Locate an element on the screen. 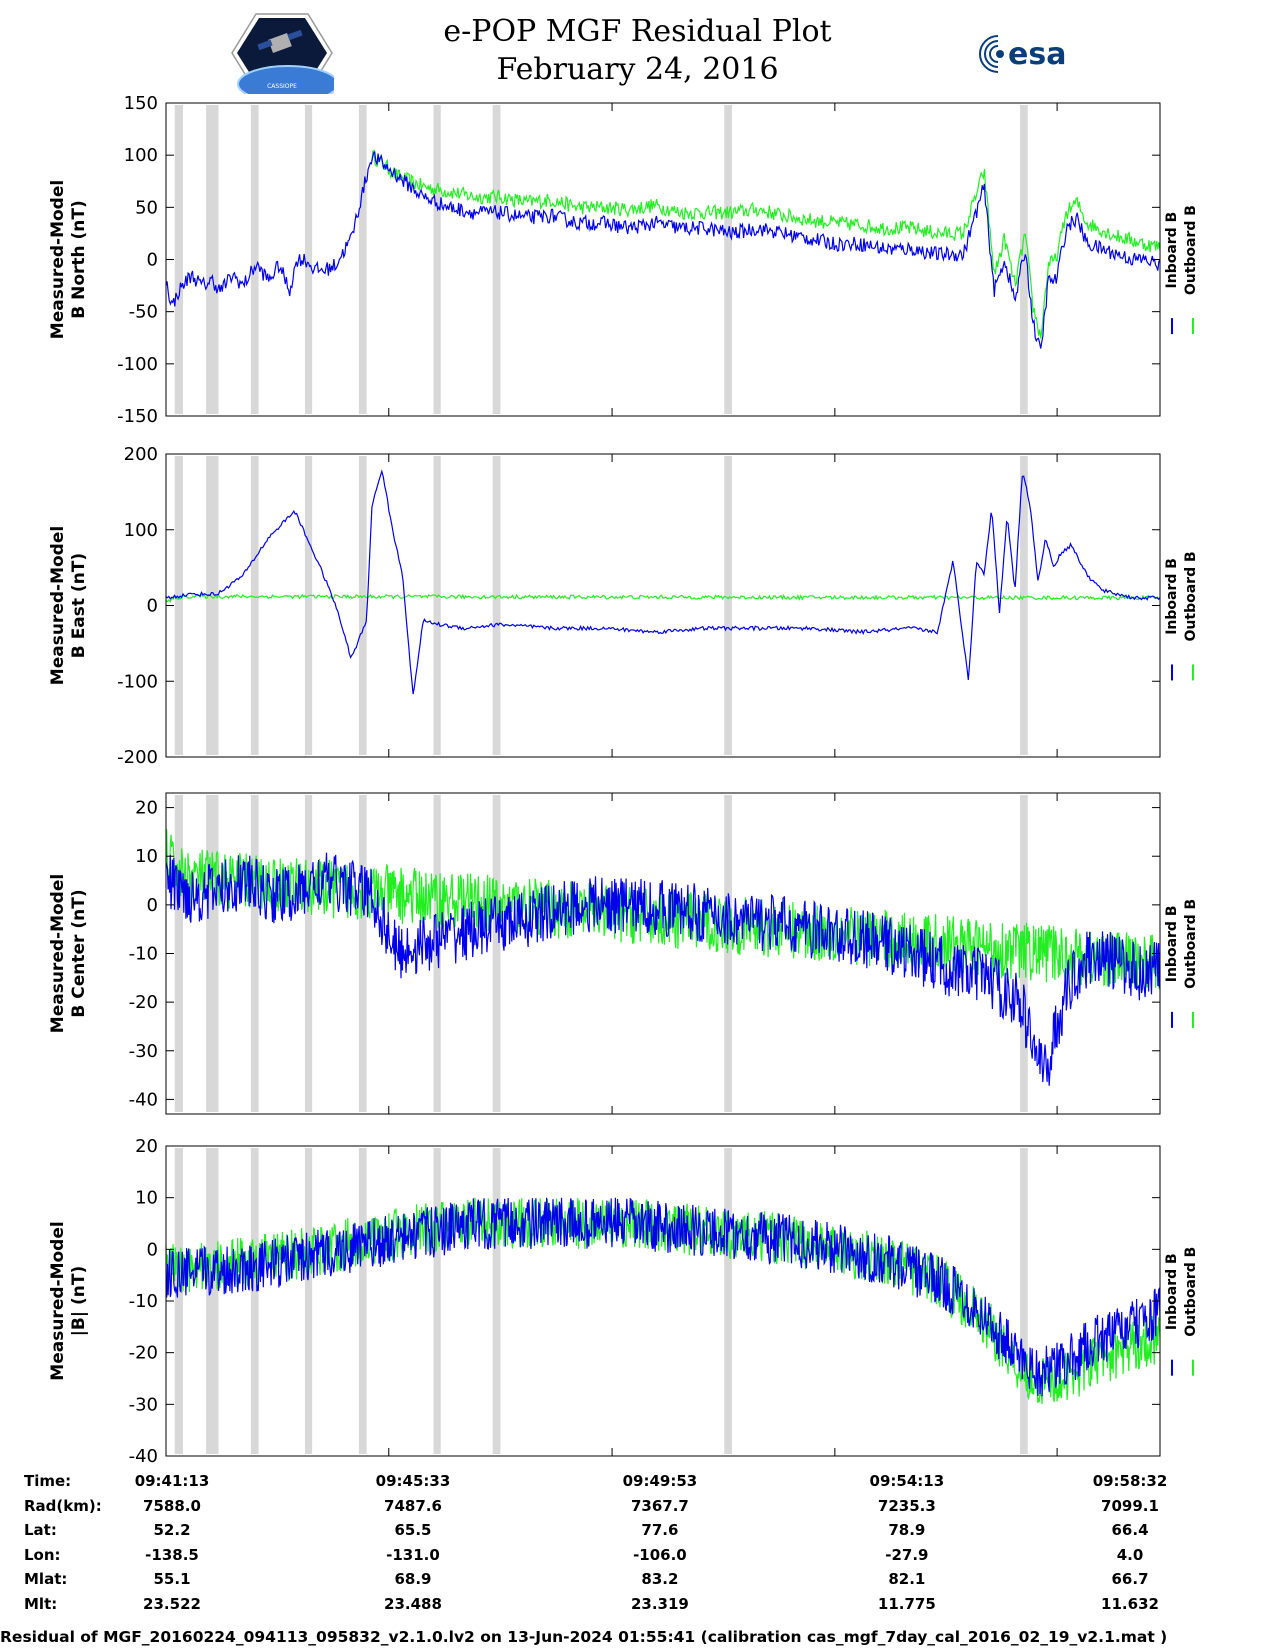 This screenshot has width=1275, height=1650. cassiope-mission-logo: CASSIOPE is located at coordinates (282, 53).